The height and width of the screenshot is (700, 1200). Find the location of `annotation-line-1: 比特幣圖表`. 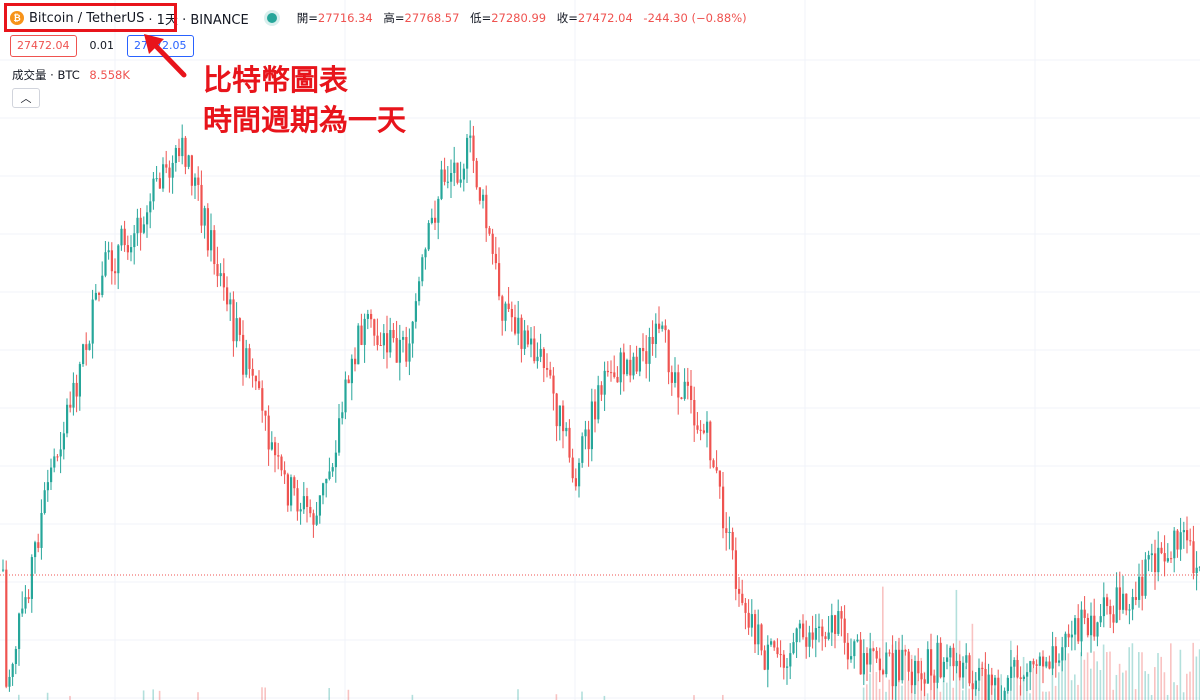

annotation-line-1: 比特幣圖表 is located at coordinates (276, 80).